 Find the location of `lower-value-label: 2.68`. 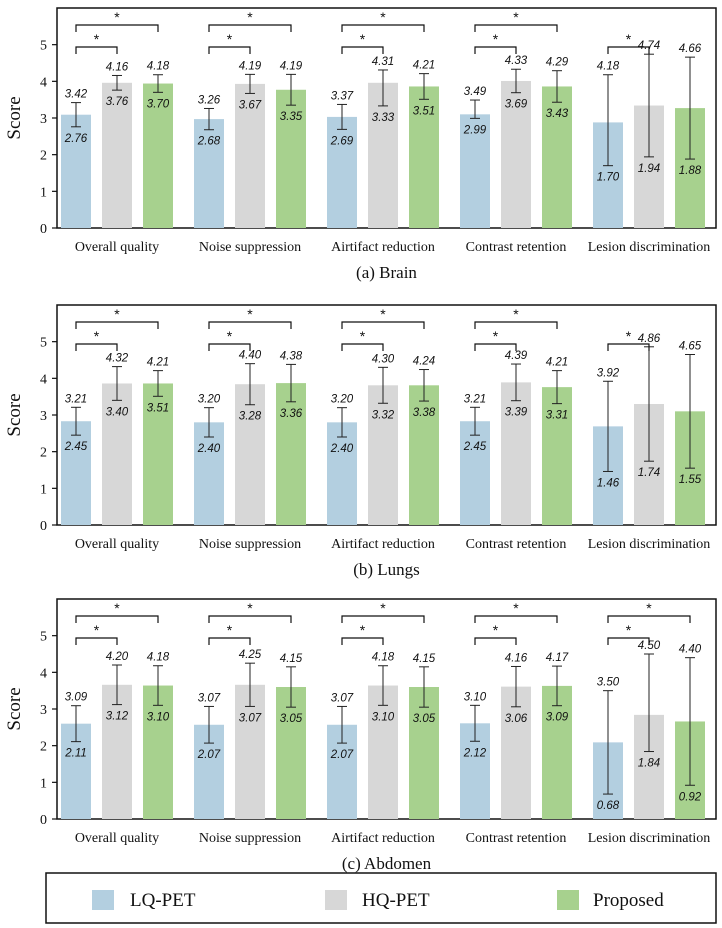

lower-value-label: 2.68 is located at coordinates (209, 142).